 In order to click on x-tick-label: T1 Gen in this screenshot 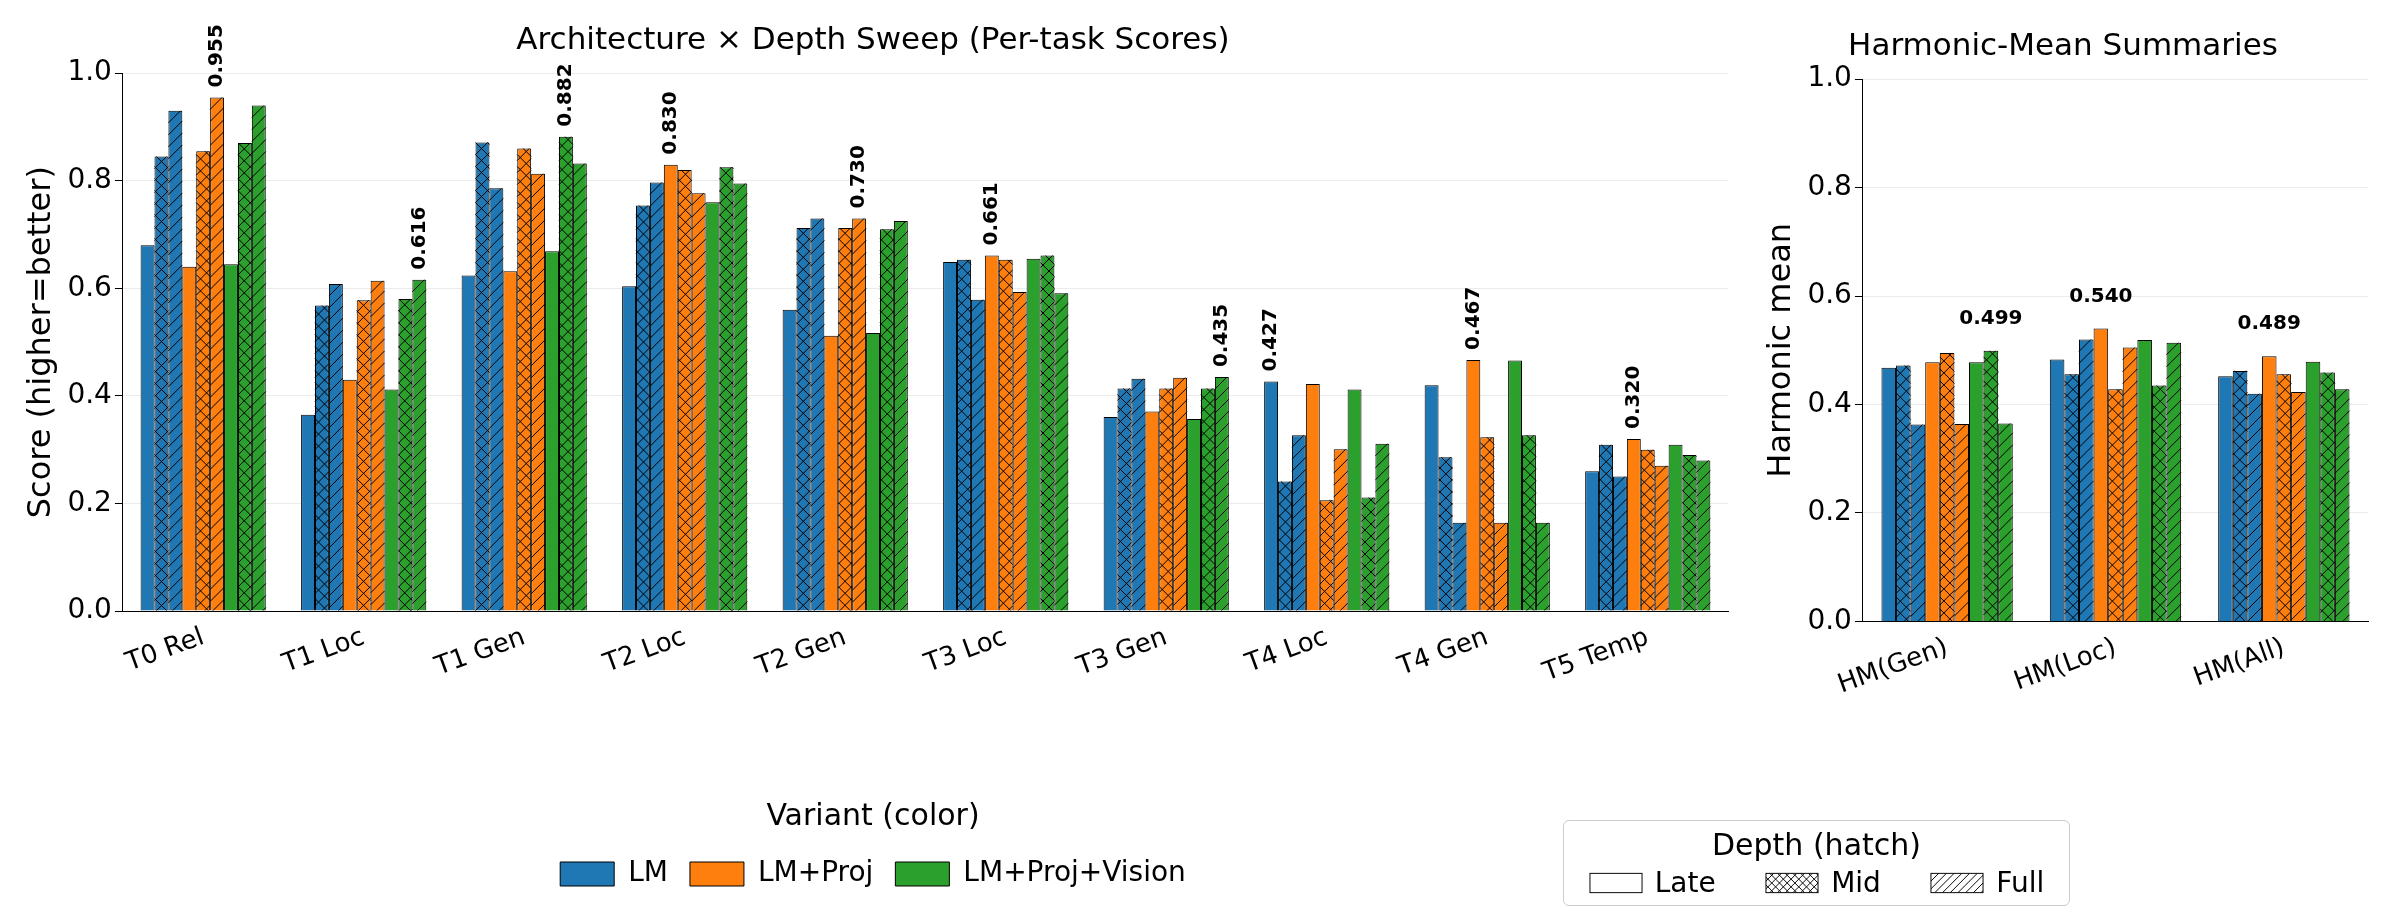, I will do `click(479, 650)`.